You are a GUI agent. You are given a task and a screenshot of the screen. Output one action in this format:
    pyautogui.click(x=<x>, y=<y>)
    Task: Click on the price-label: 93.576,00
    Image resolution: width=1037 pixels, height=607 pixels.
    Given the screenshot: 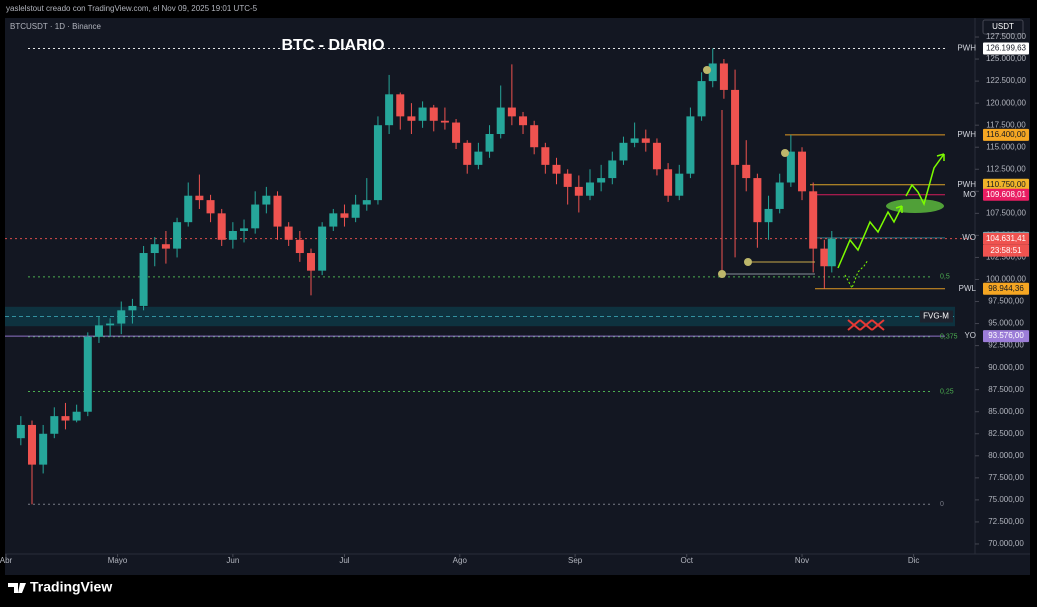 What is the action you would take?
    pyautogui.click(x=1006, y=335)
    